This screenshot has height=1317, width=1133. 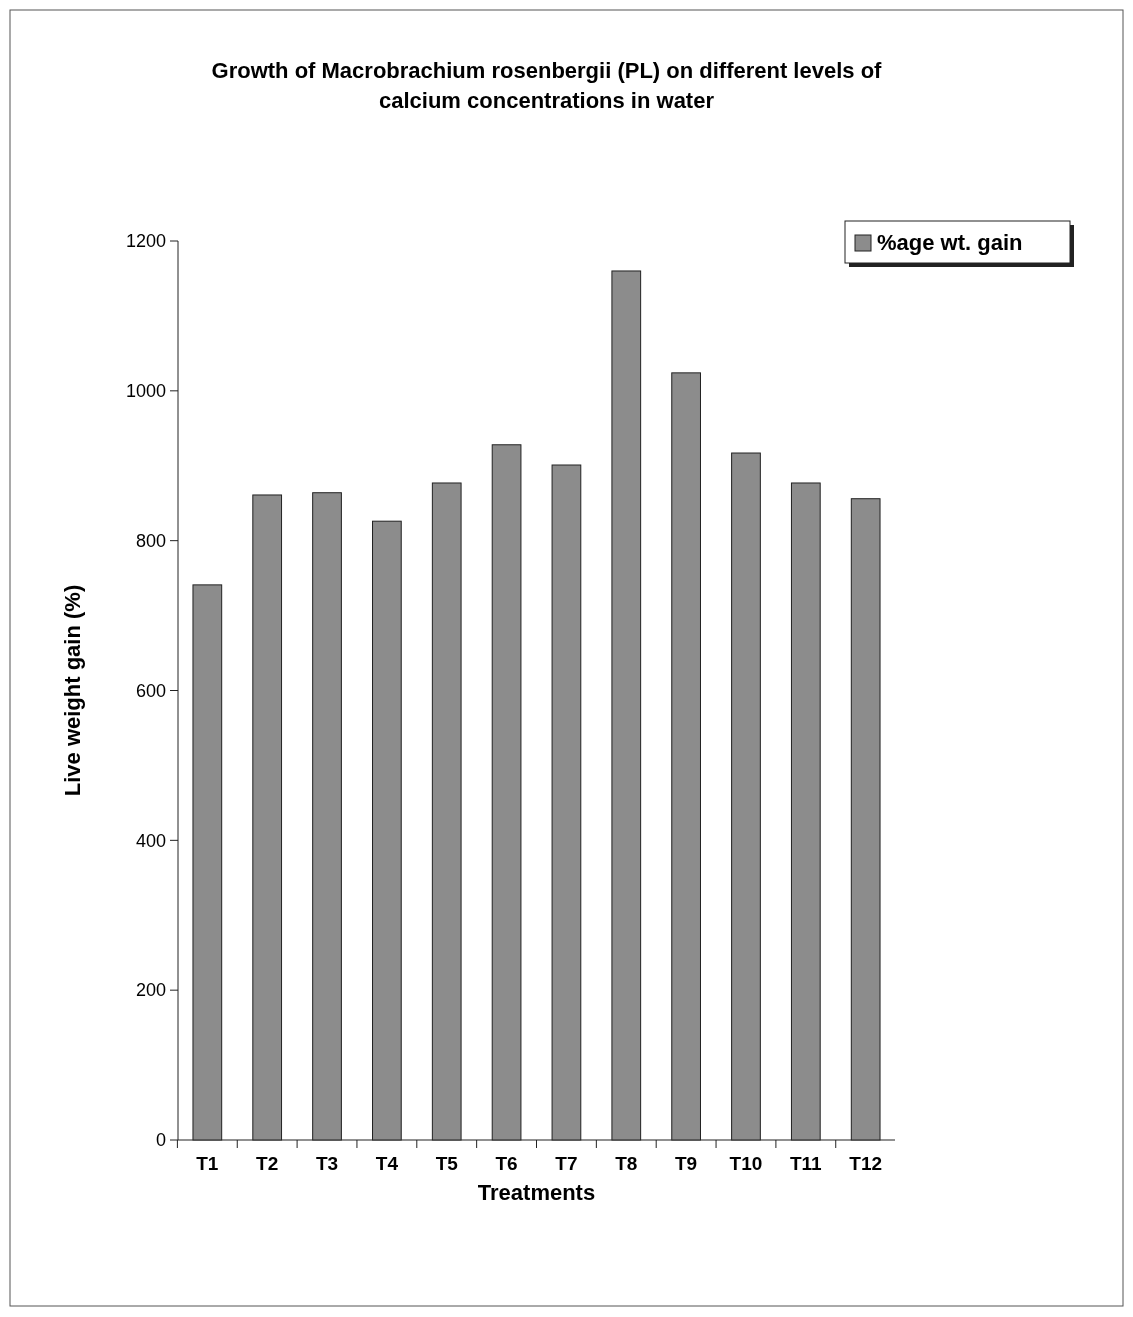 I want to click on y-tick-label: 400, so click(x=150, y=840).